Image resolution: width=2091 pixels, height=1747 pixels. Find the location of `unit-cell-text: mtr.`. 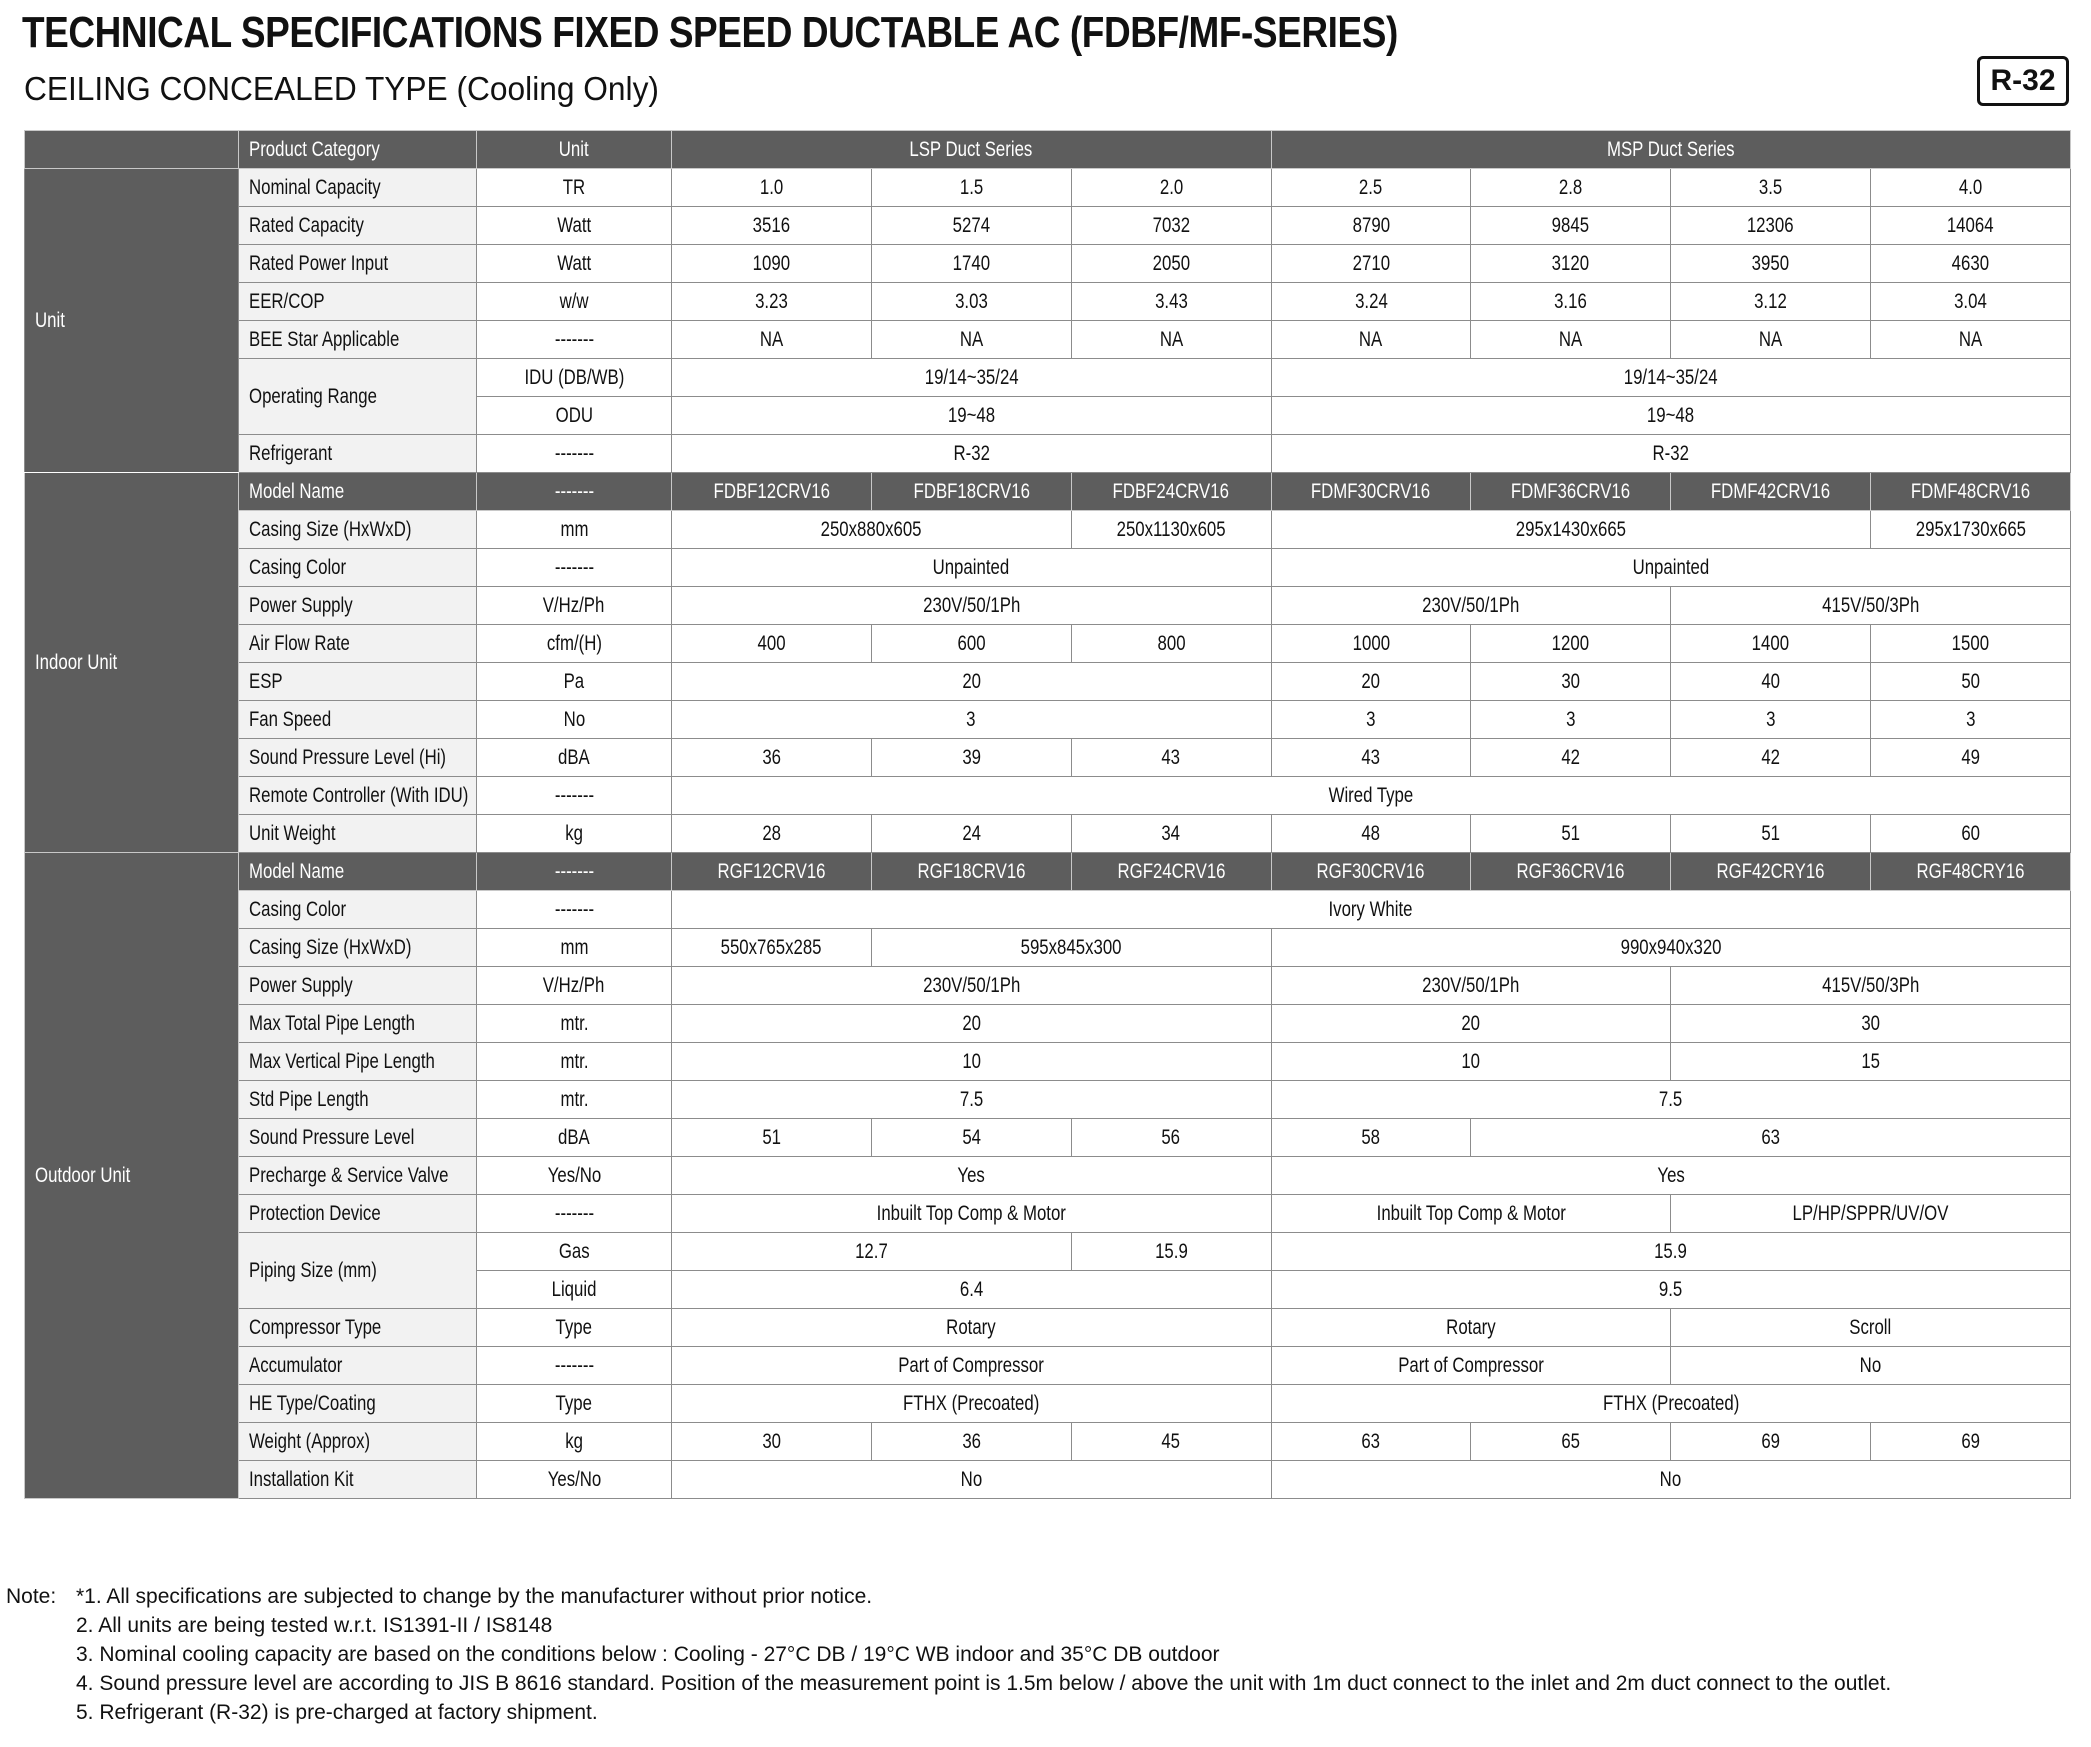

unit-cell-text: mtr. is located at coordinates (574, 1099).